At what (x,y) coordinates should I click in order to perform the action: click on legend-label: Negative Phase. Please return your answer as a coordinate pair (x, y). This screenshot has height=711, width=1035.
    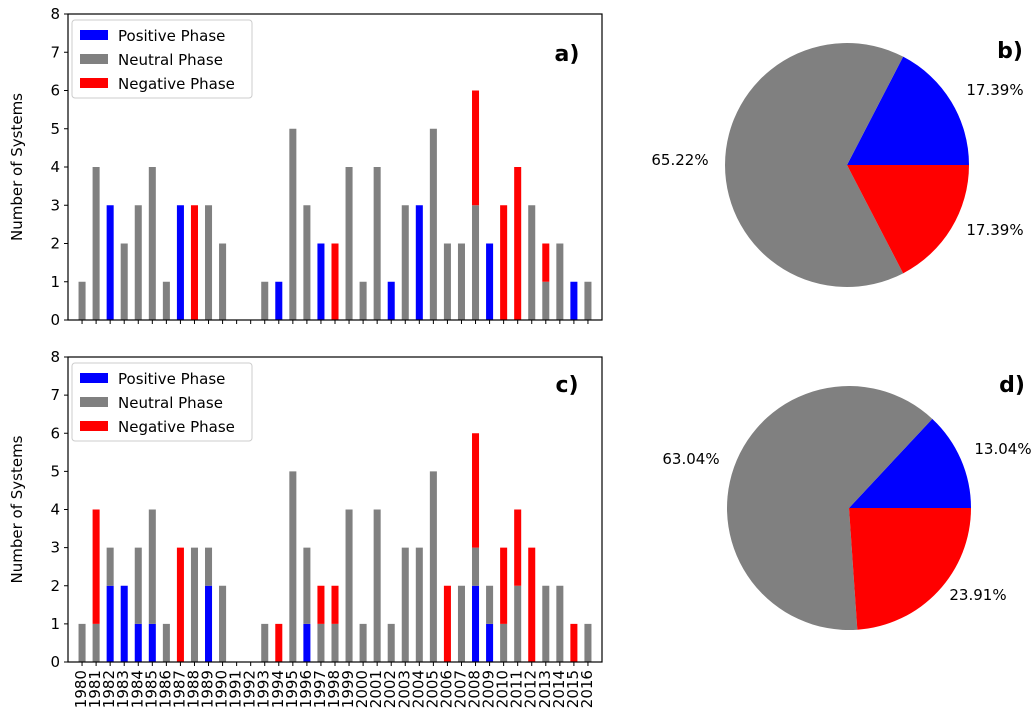
    Looking at the image, I should click on (176, 84).